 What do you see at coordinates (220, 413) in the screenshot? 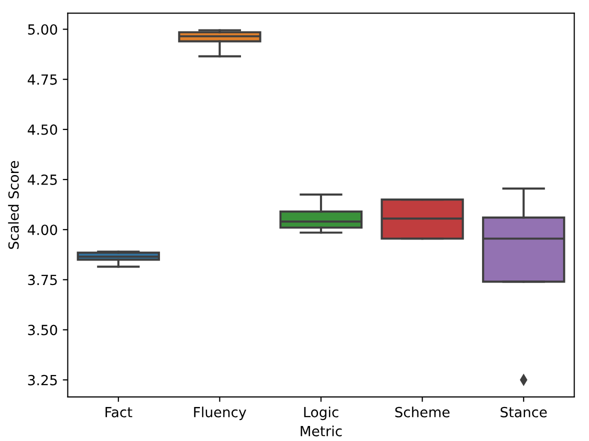
I see `x-tick-label: Fluency` at bounding box center [220, 413].